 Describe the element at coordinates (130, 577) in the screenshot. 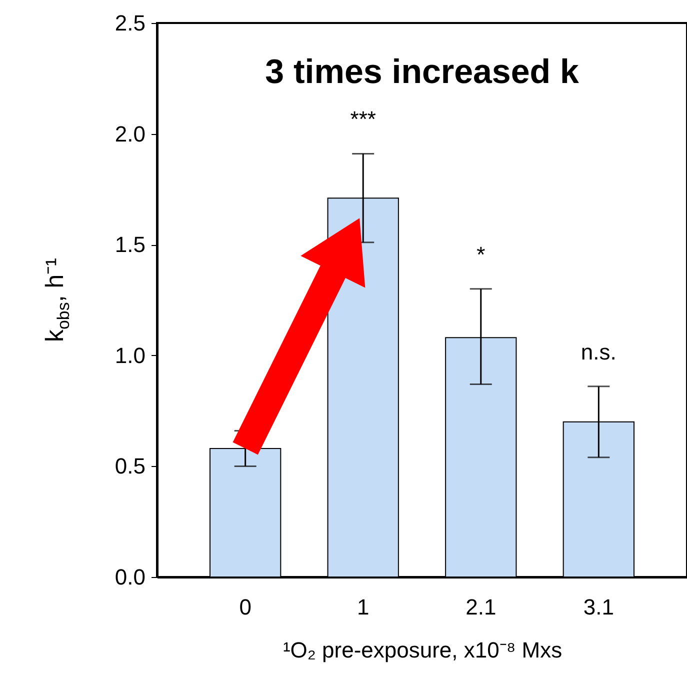

I see `y-tick-label: 0.0` at that location.